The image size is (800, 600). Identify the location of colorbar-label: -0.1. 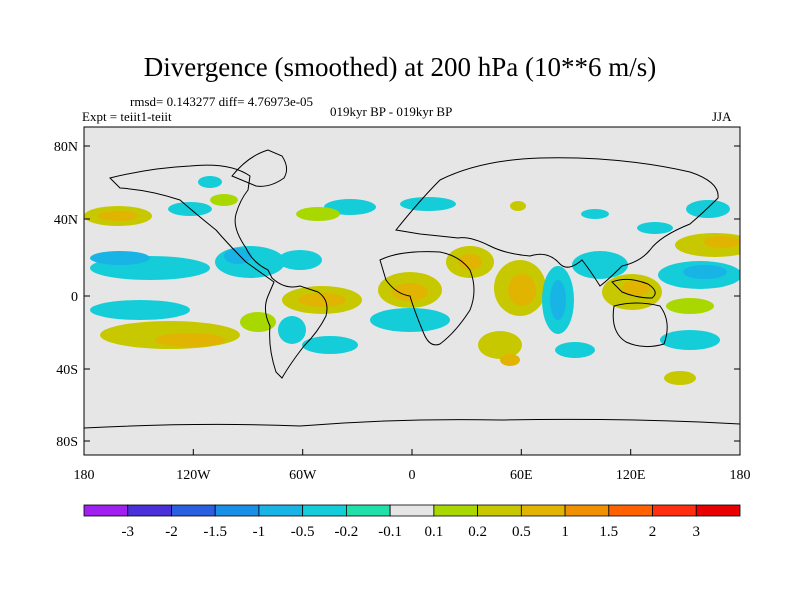
(390, 532).